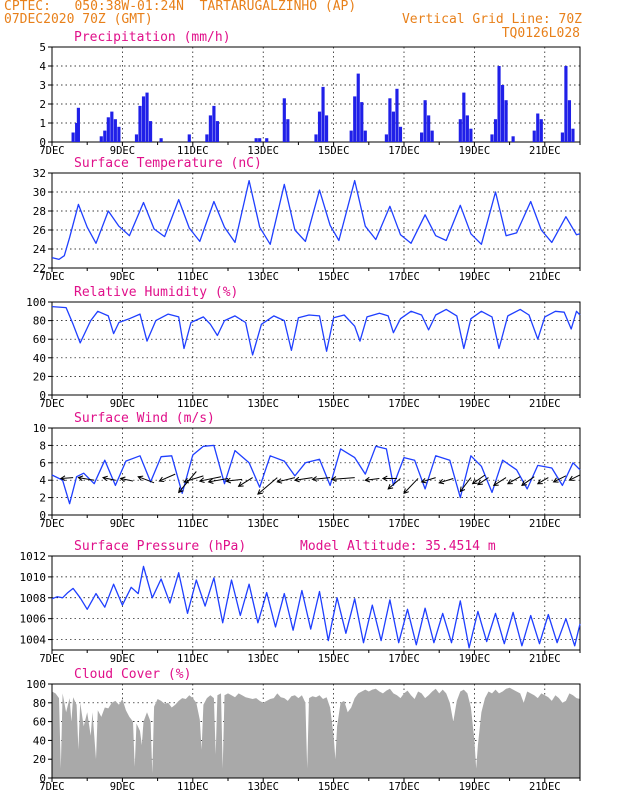 Image resolution: width=618 pixels, height=800 pixels. What do you see at coordinates (33, 598) in the screenshot?
I see `y-tick-label: 1008` at bounding box center [33, 598].